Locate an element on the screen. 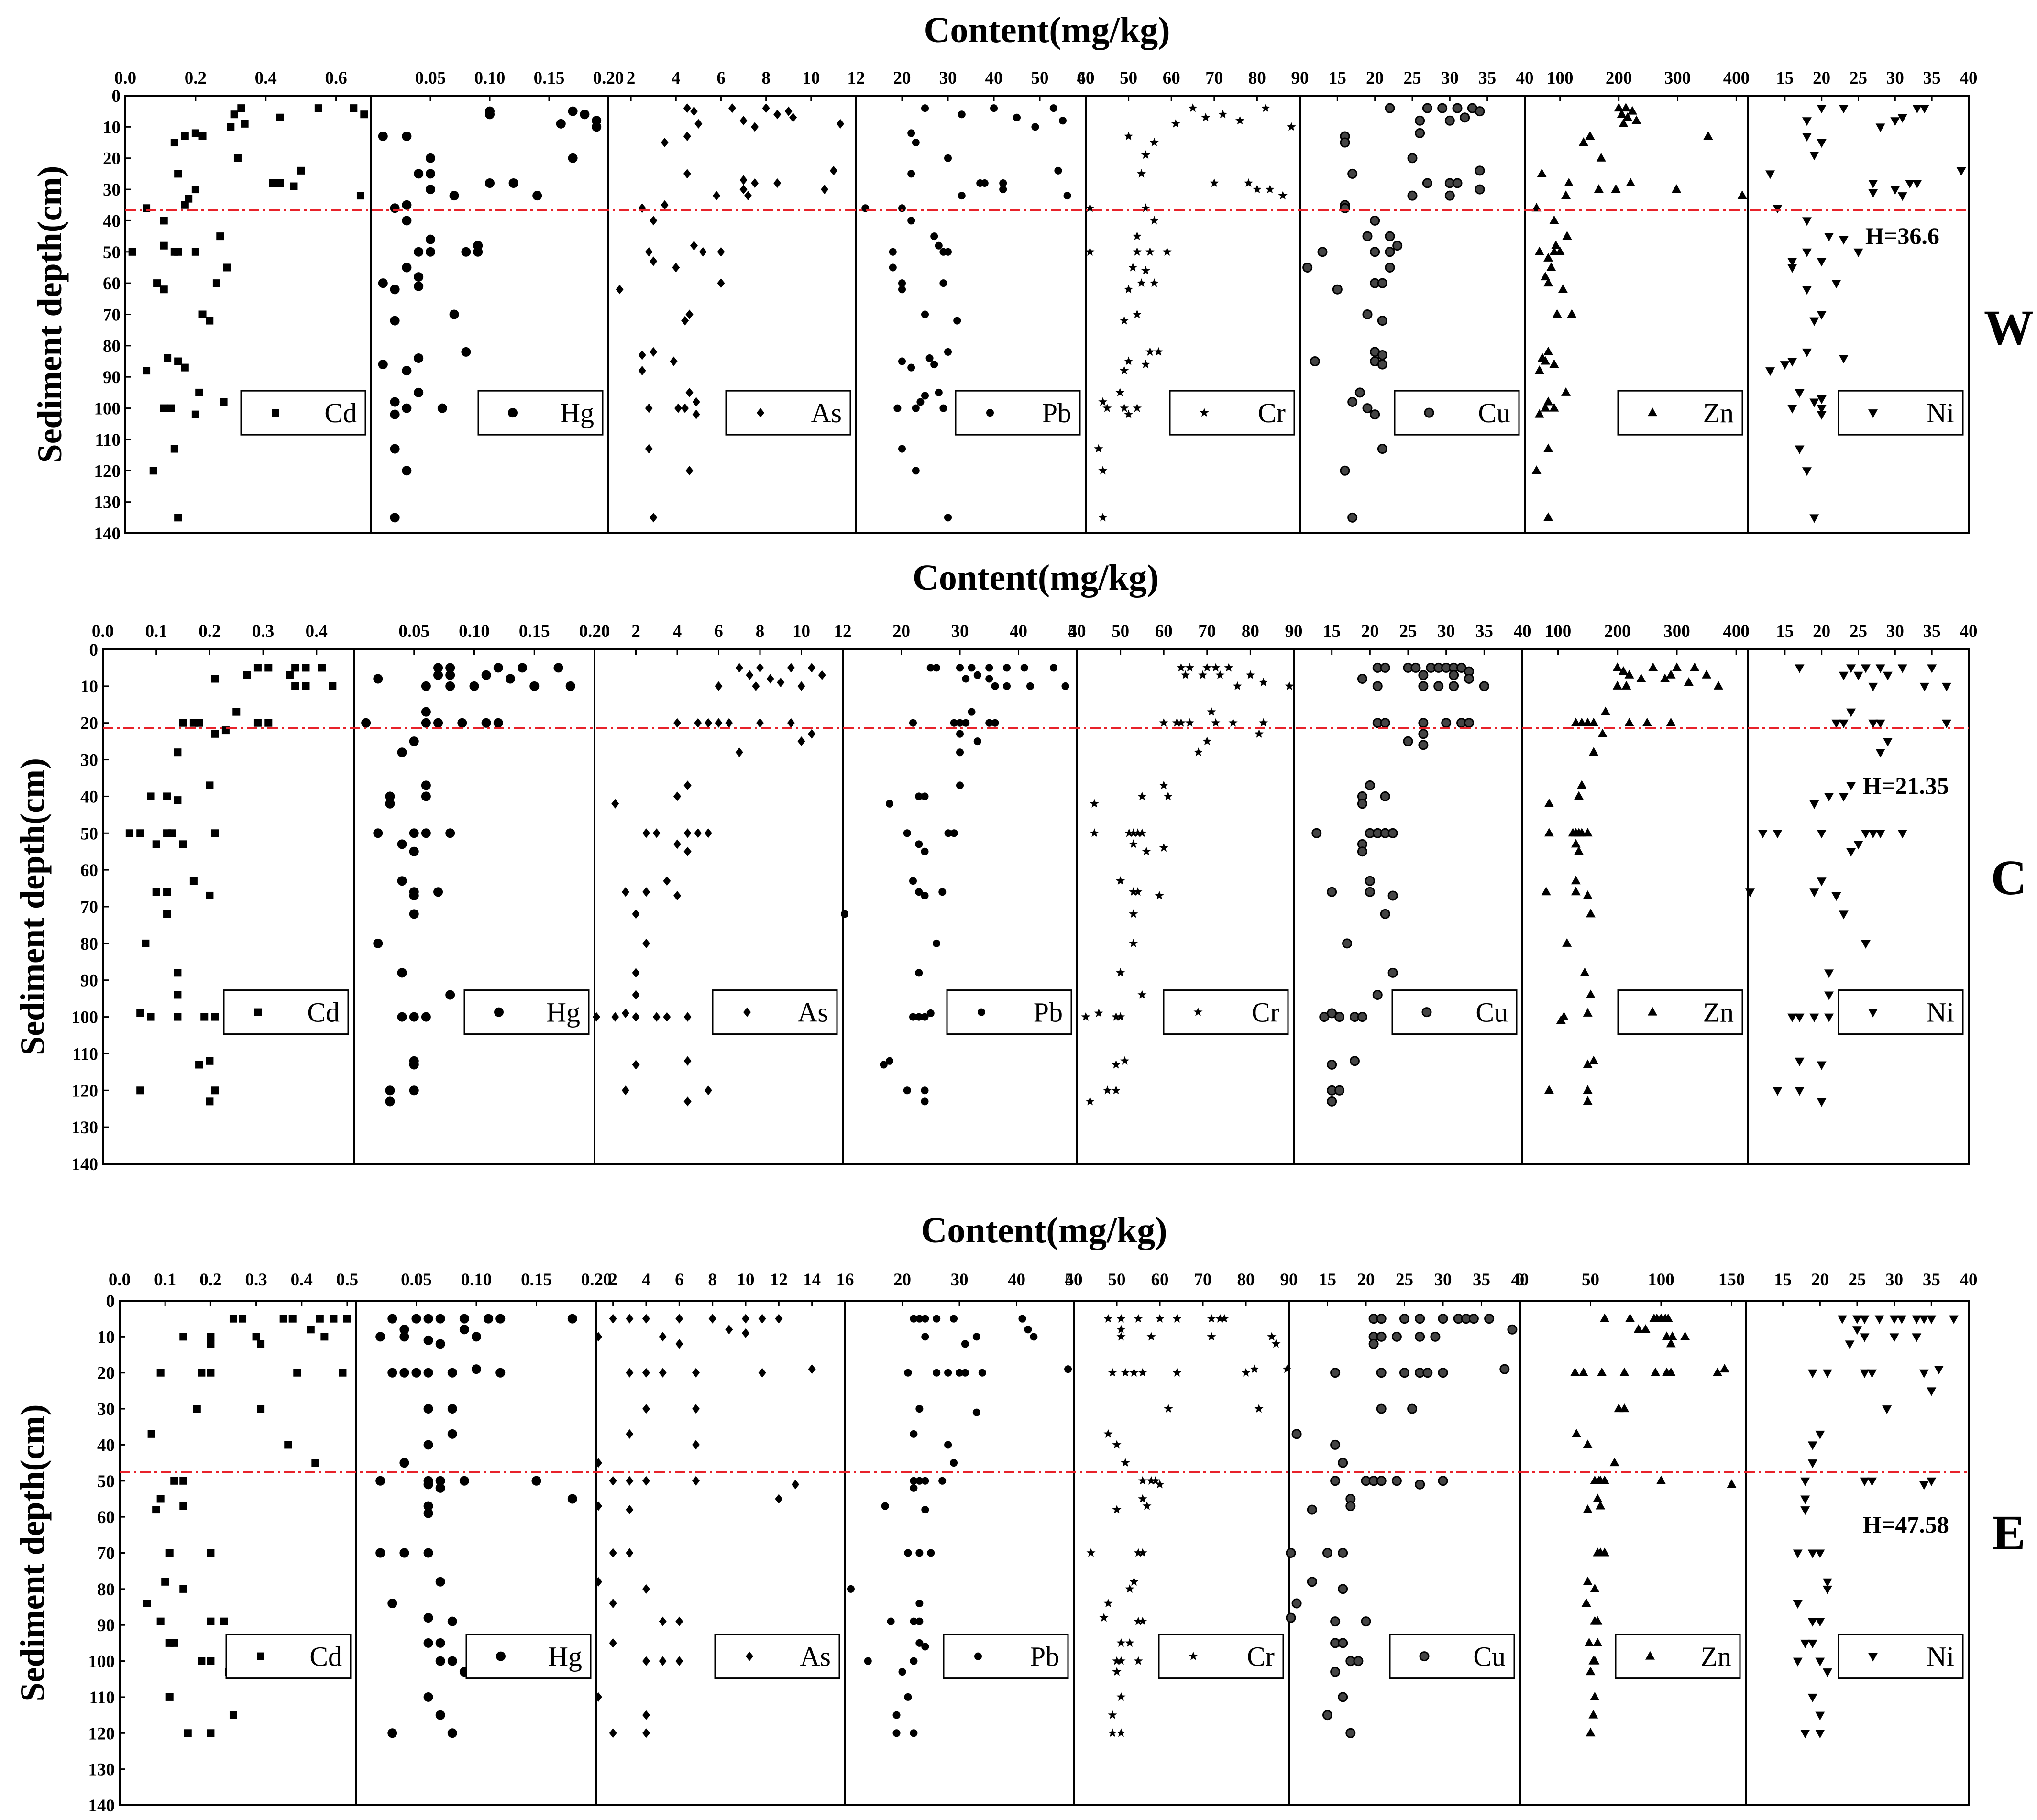 The height and width of the screenshot is (1820, 2037). x-tick-label: 20 is located at coordinates (901, 632).